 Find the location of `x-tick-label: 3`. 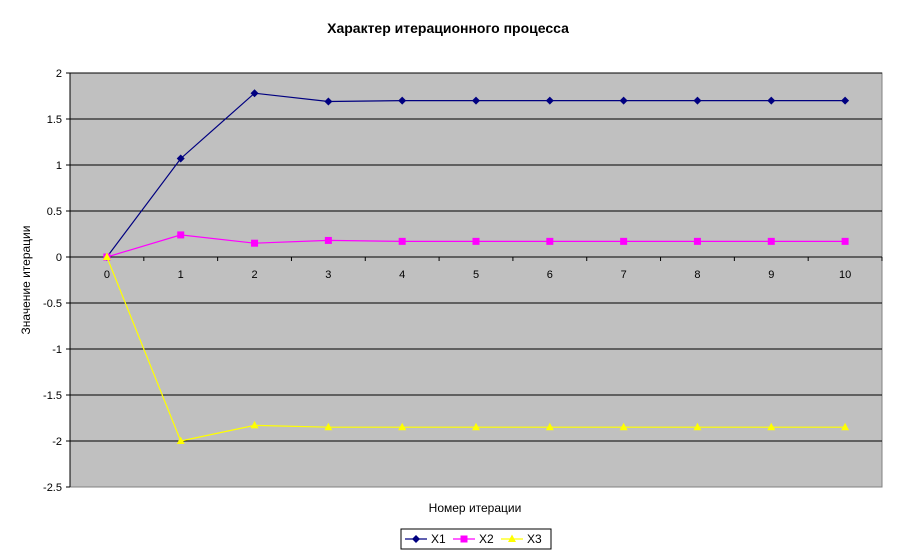

x-tick-label: 3 is located at coordinates (328, 275).